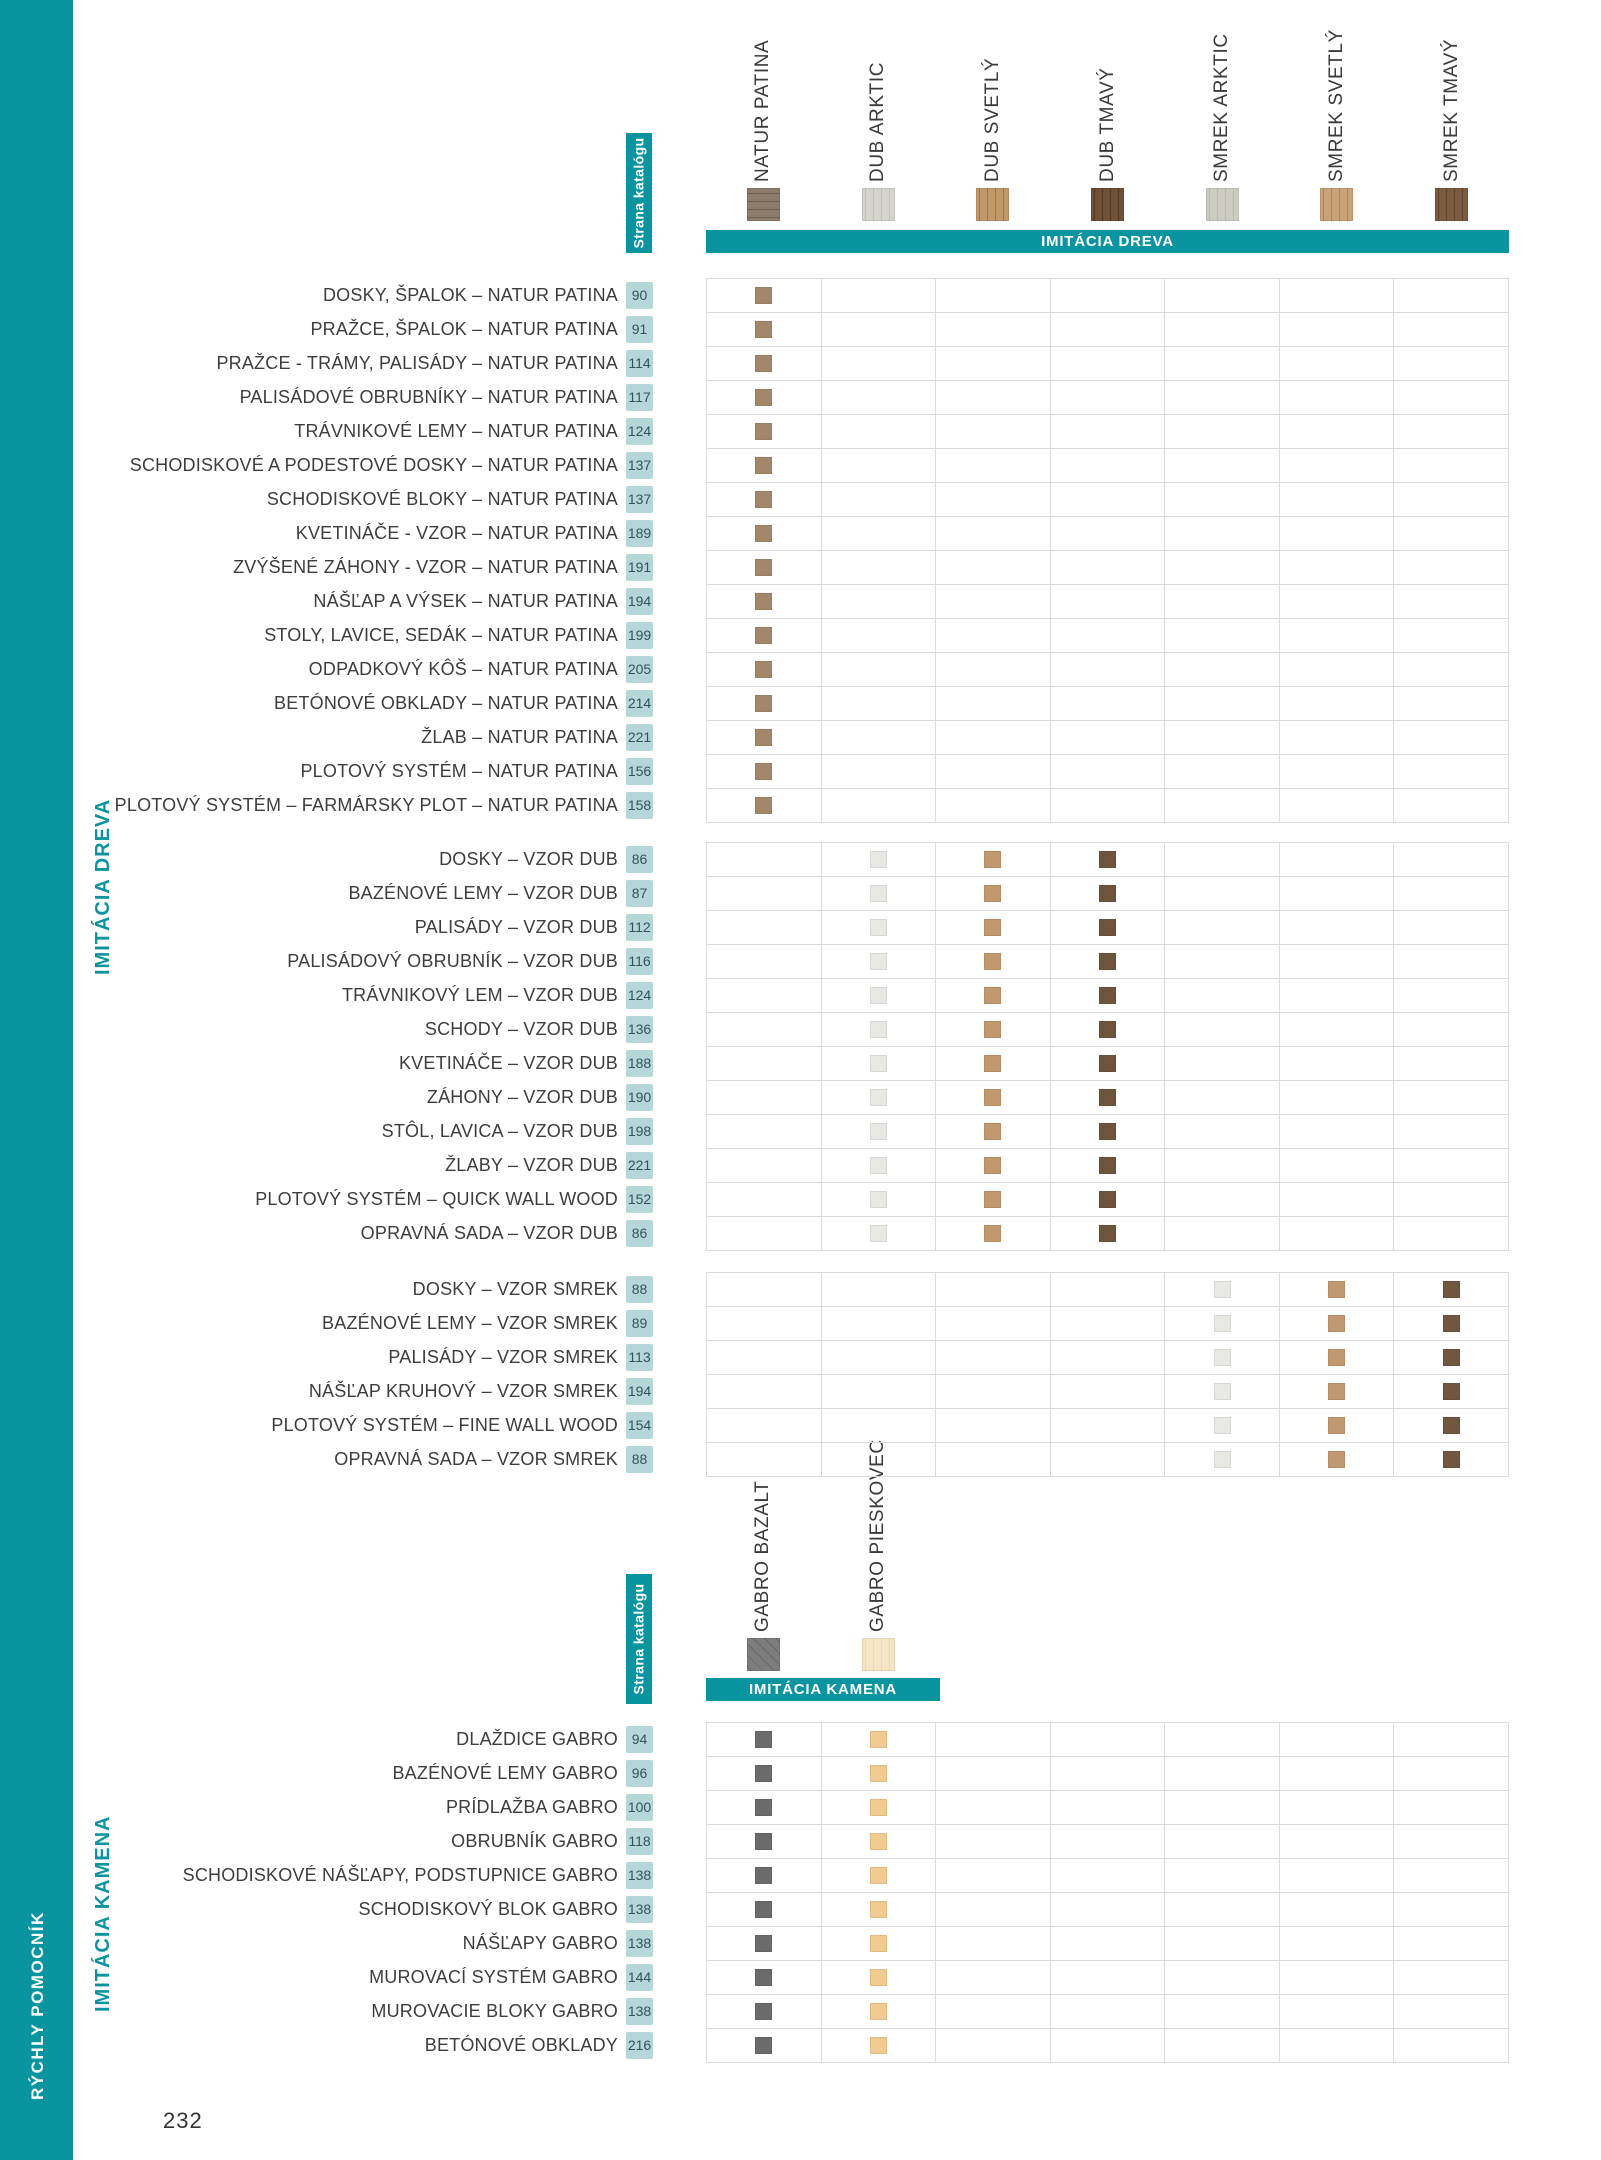 This screenshot has height=2160, width=1601. Describe the element at coordinates (470, 295) in the screenshot. I see `product-row-label: DOSKY, ŠPALOK – NATUR PATINA` at that location.